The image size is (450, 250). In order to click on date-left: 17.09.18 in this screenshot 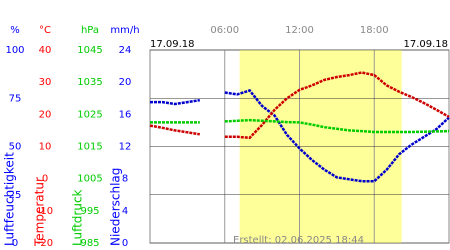, I will do `click(172, 44)`.